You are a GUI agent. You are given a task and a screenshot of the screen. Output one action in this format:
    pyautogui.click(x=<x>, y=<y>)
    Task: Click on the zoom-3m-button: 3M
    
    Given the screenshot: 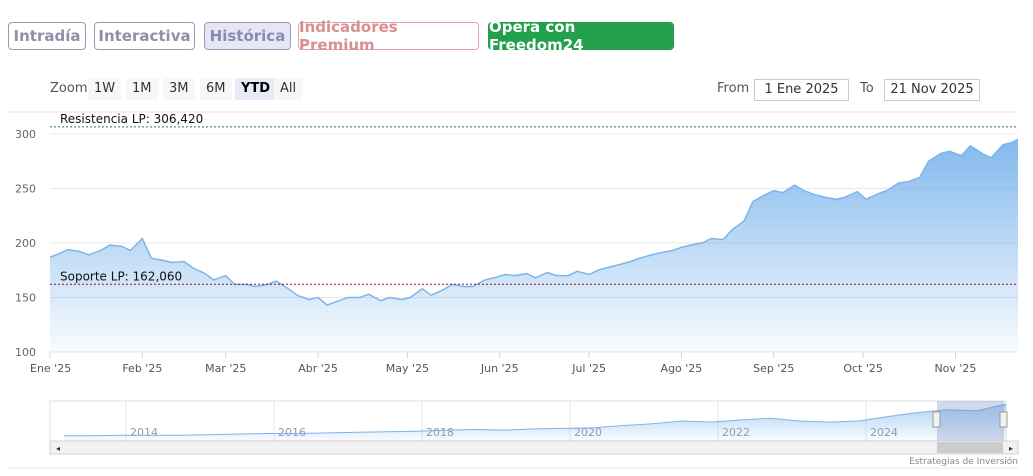 What is the action you would take?
    pyautogui.click(x=179, y=89)
    